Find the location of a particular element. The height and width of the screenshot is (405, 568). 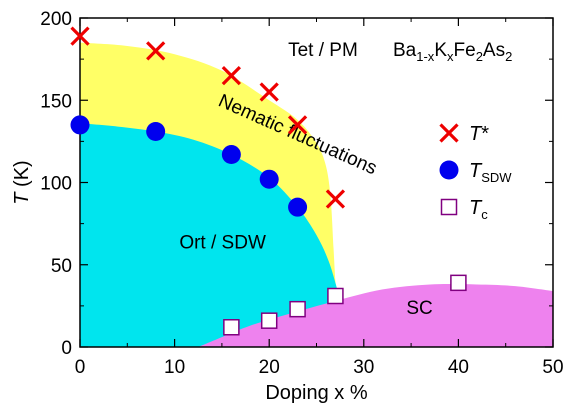

legend-entry-0: T* is located at coordinates (479, 134).